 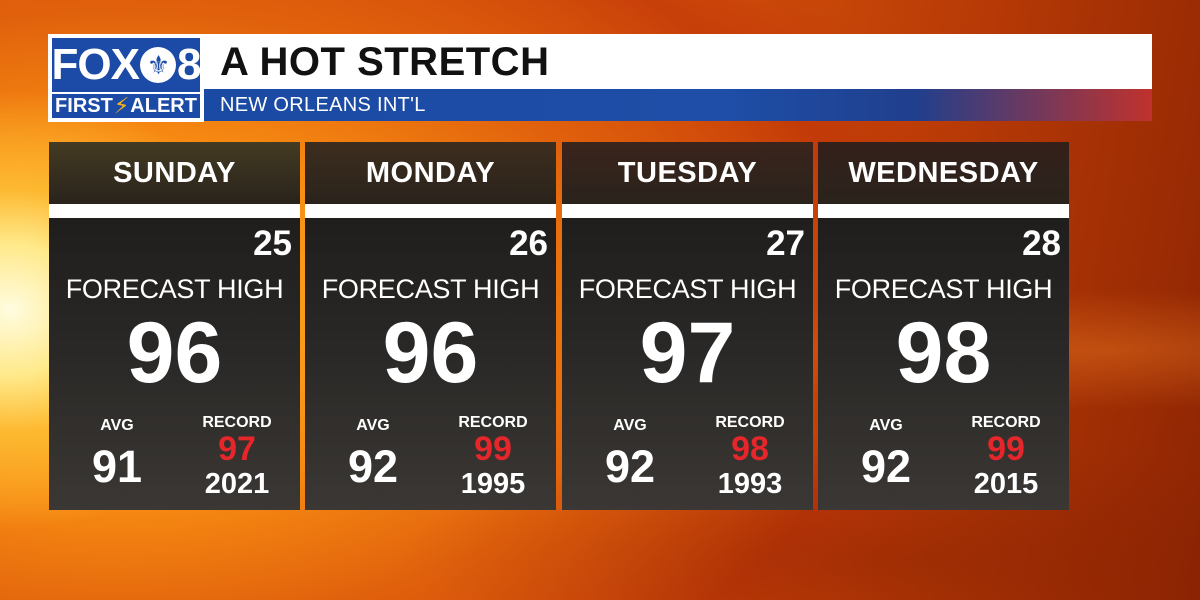 I want to click on logo-brand-right: 8, so click(x=189, y=64).